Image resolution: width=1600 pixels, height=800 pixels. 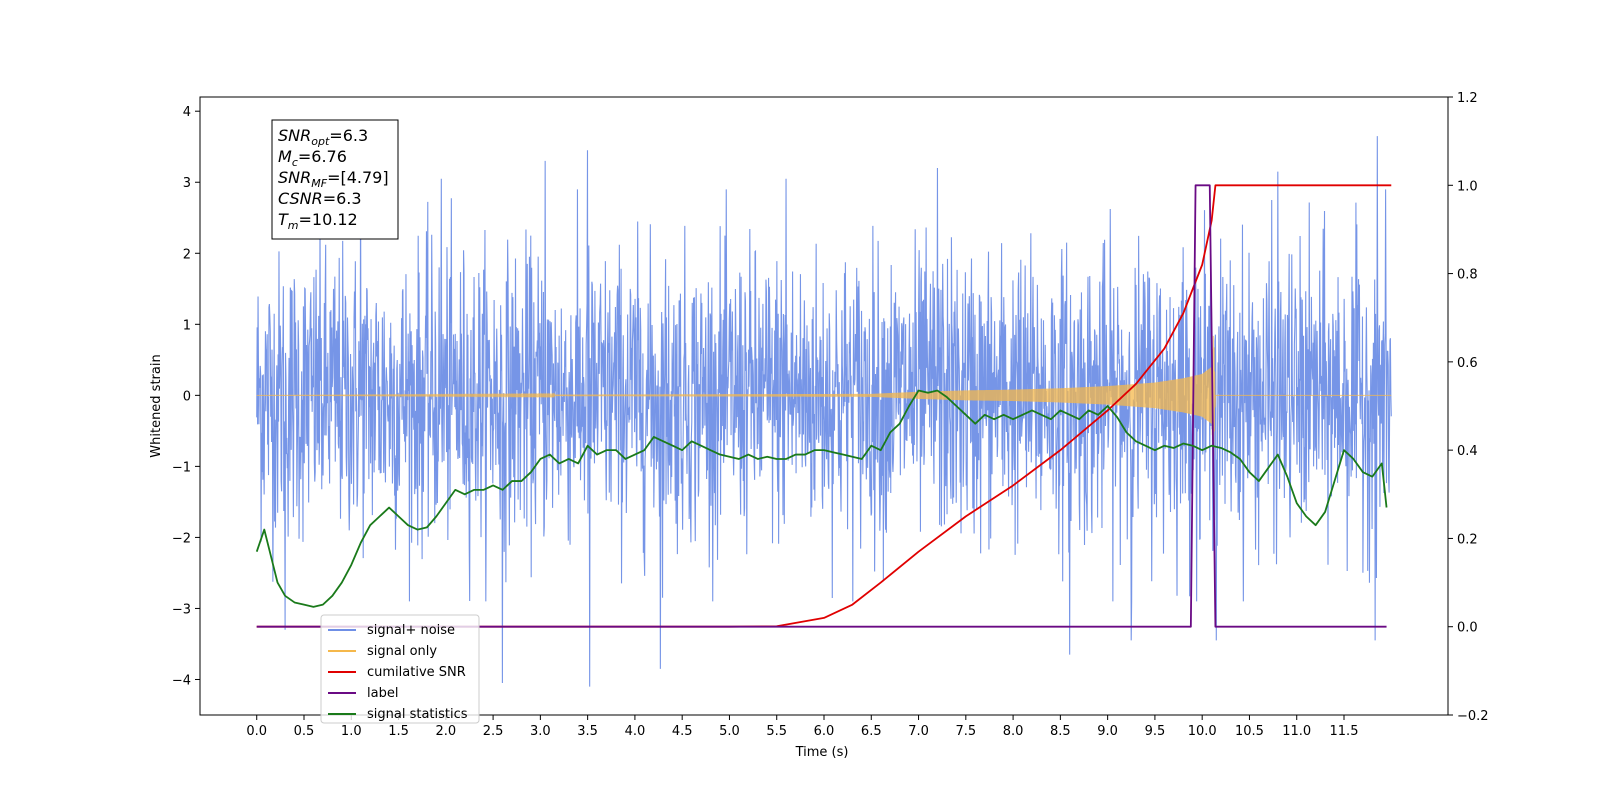 What do you see at coordinates (1249, 731) in the screenshot?
I see `x-tick-label: 10.5` at bounding box center [1249, 731].